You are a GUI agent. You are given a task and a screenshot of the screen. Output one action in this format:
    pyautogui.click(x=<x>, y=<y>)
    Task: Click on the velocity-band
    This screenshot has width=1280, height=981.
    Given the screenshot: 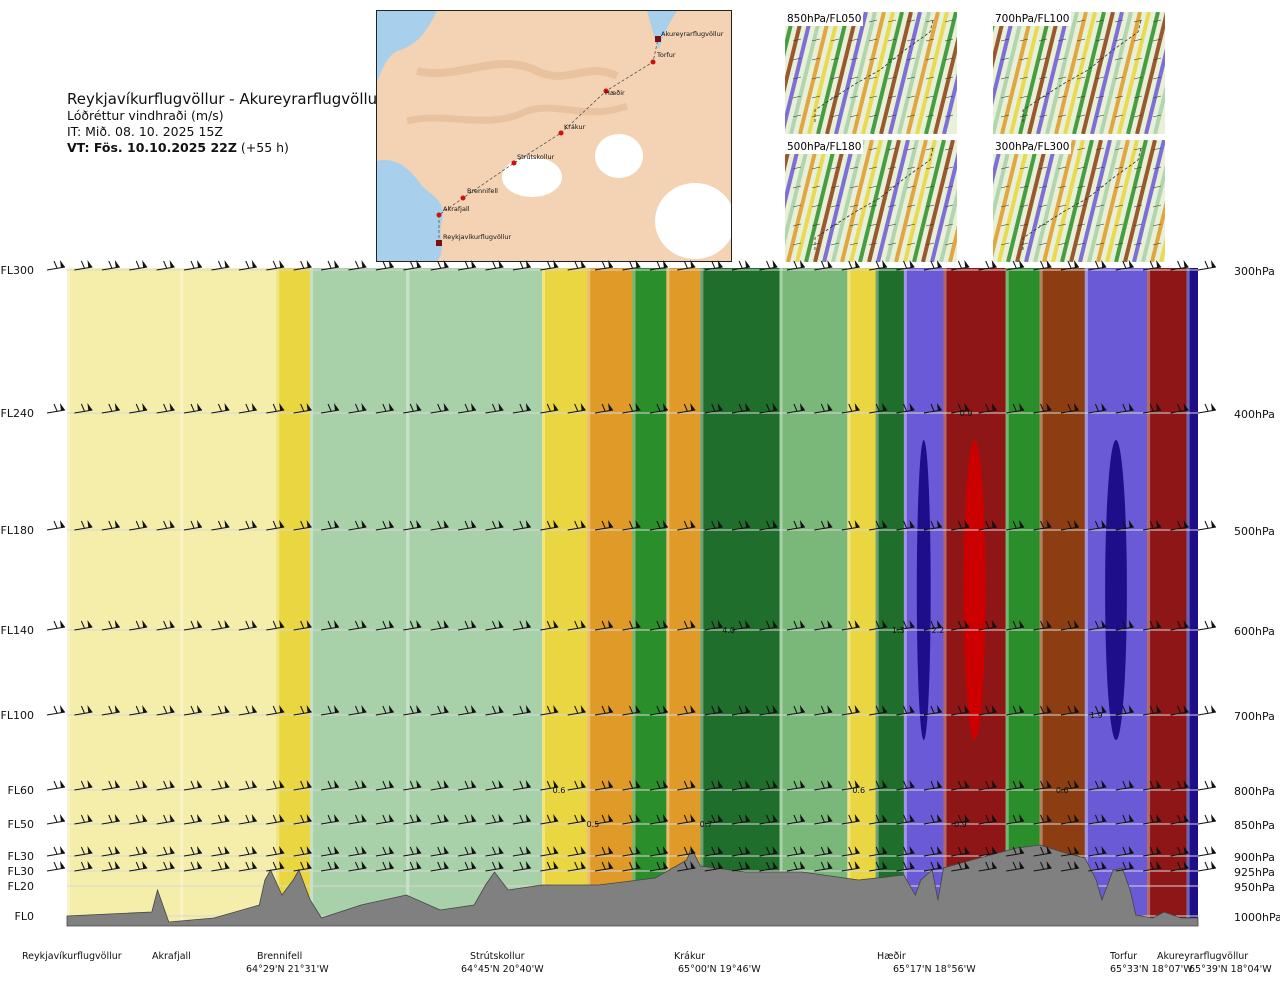 What is the action you would take?
    pyautogui.click(x=861, y=597)
    